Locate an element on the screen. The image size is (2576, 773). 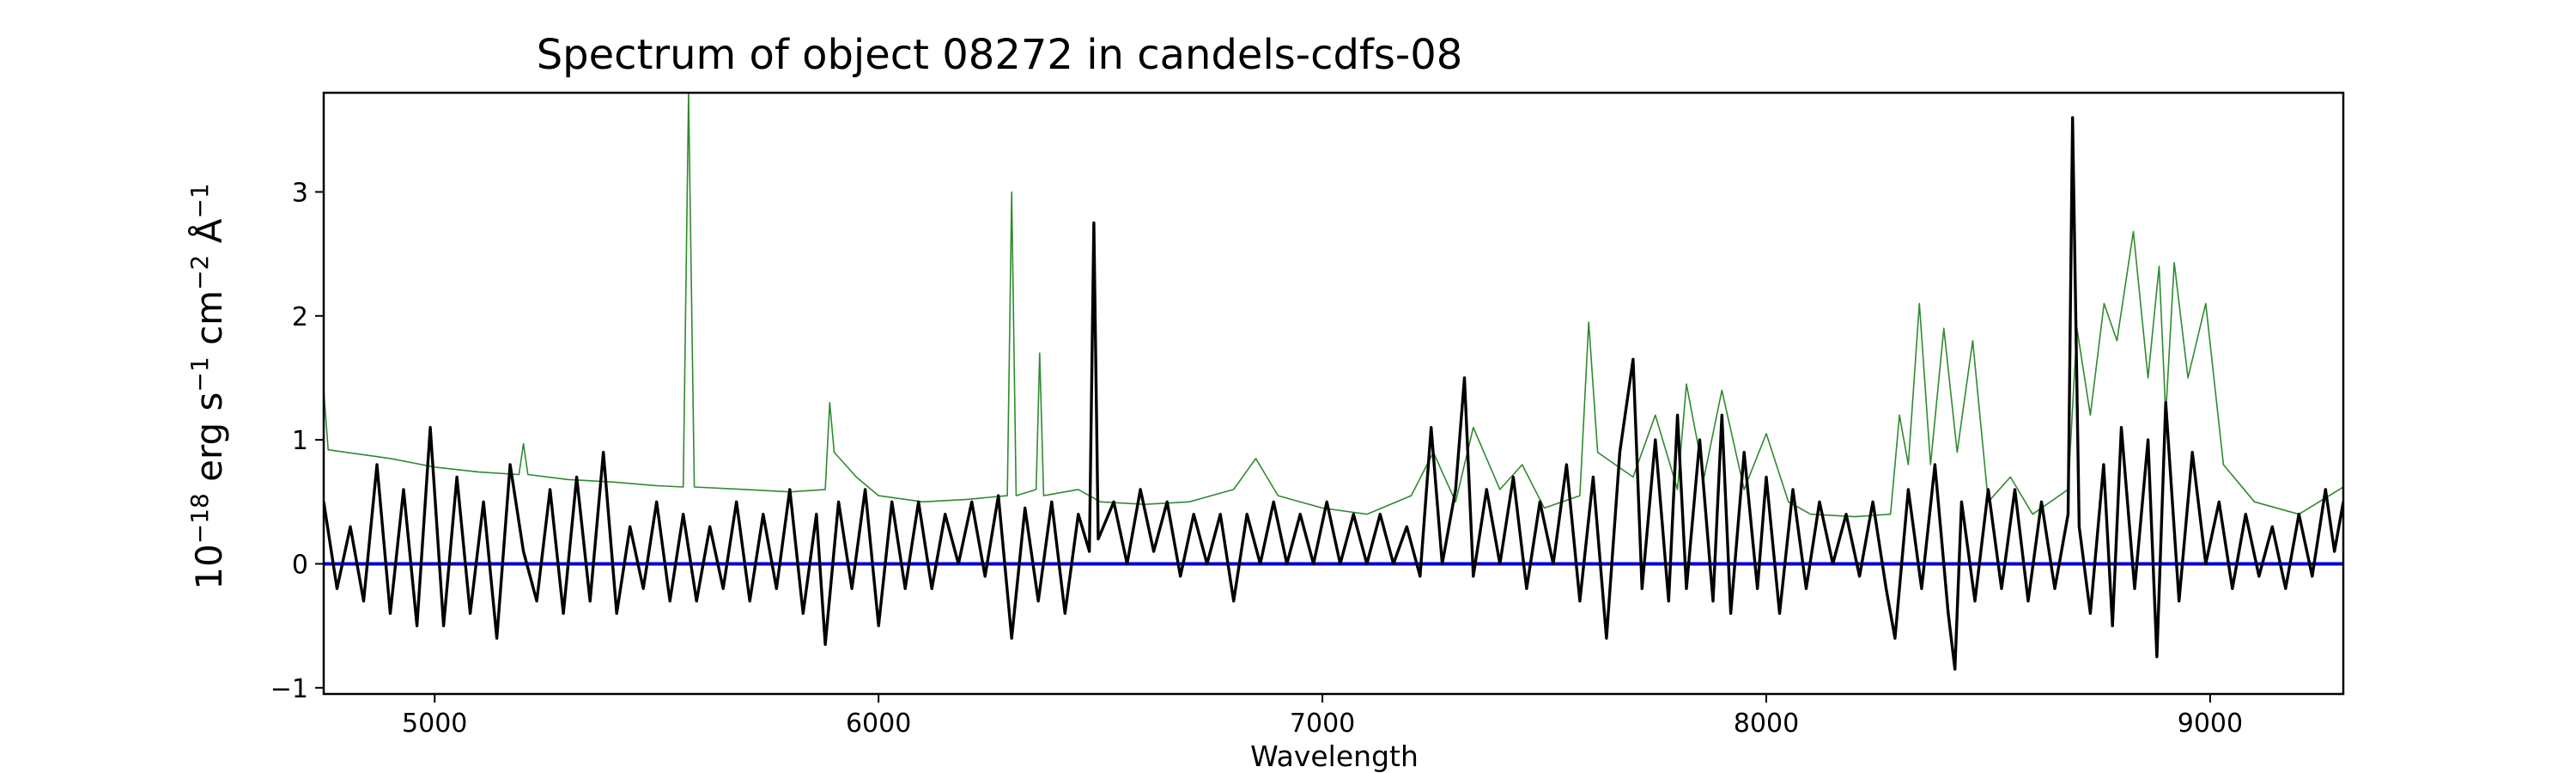
y-label-exp-4: −1 is located at coordinates (199, 200).